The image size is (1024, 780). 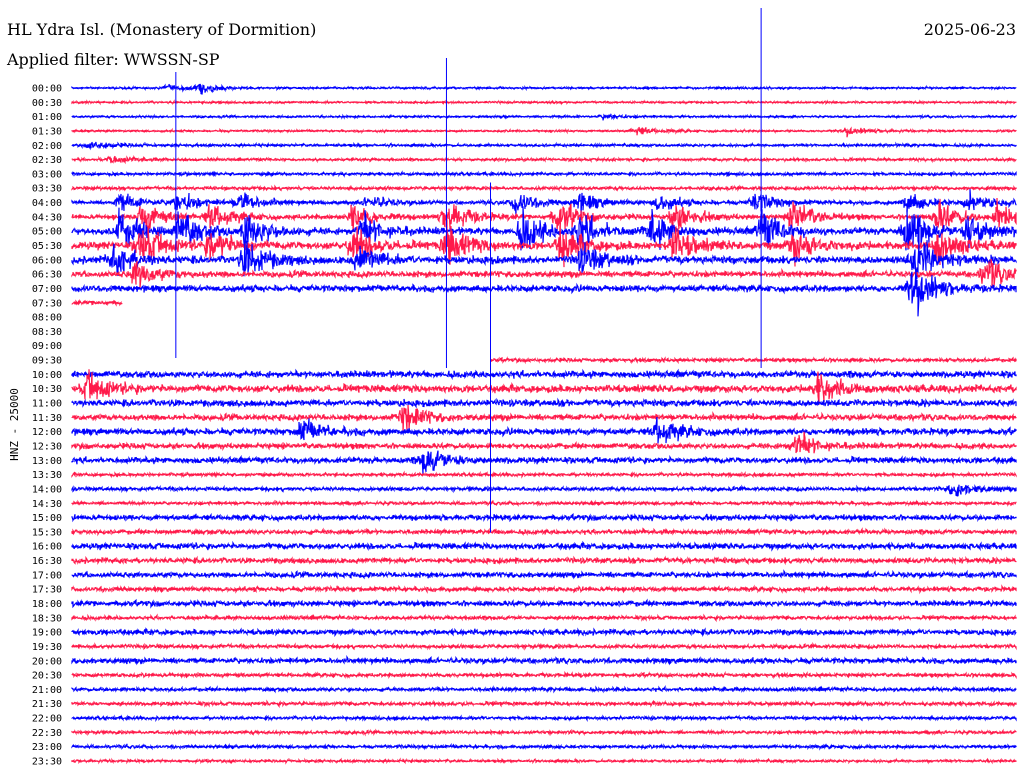 What do you see at coordinates (47, 604) in the screenshot?
I see `time-tick-label: 18:00` at bounding box center [47, 604].